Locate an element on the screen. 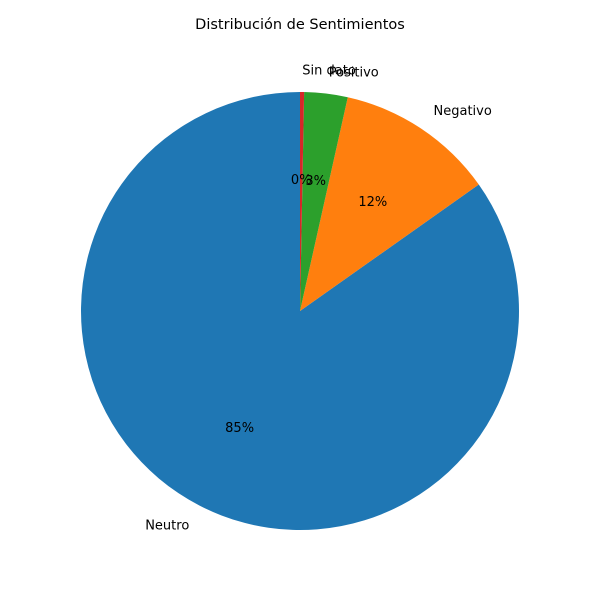 Image resolution: width=600 pixels, height=600 pixels. pie-slice-sin-dato is located at coordinates (302, 201).